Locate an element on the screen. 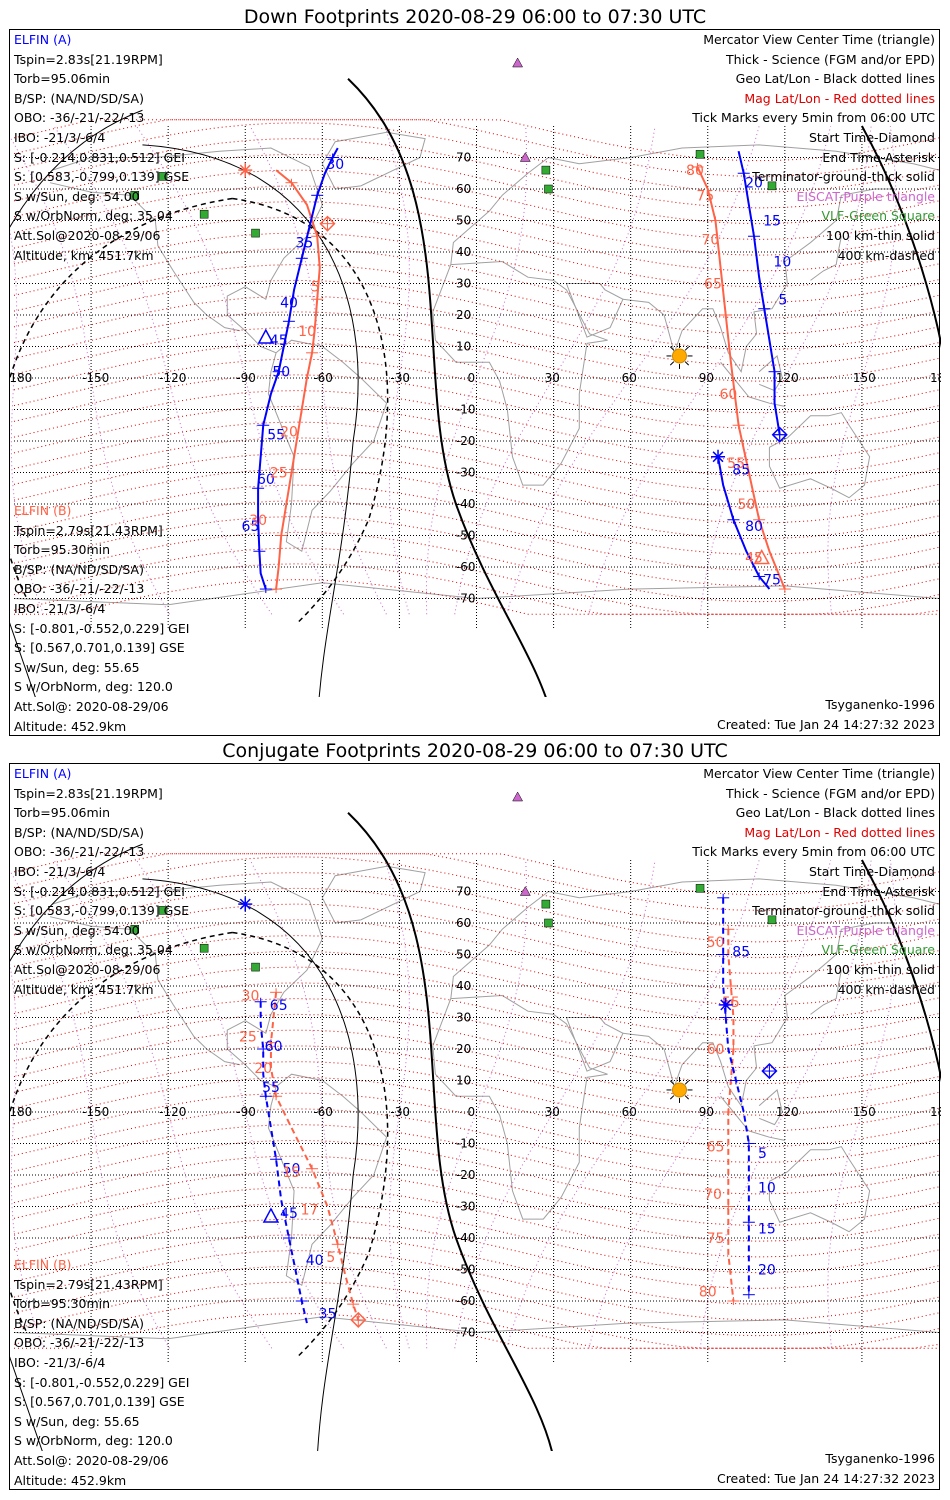  lat-tick-label: -20 is located at coordinates (466, 1175).